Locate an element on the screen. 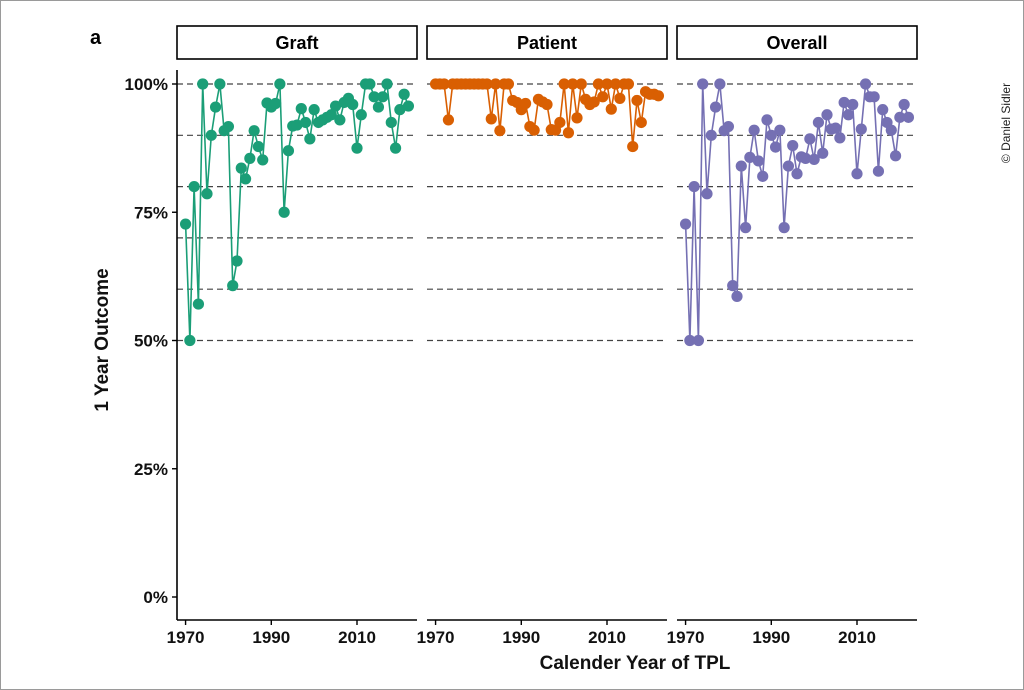 The height and width of the screenshot is (690, 1024). y-tick-label: 0% is located at coordinates (155, 597).